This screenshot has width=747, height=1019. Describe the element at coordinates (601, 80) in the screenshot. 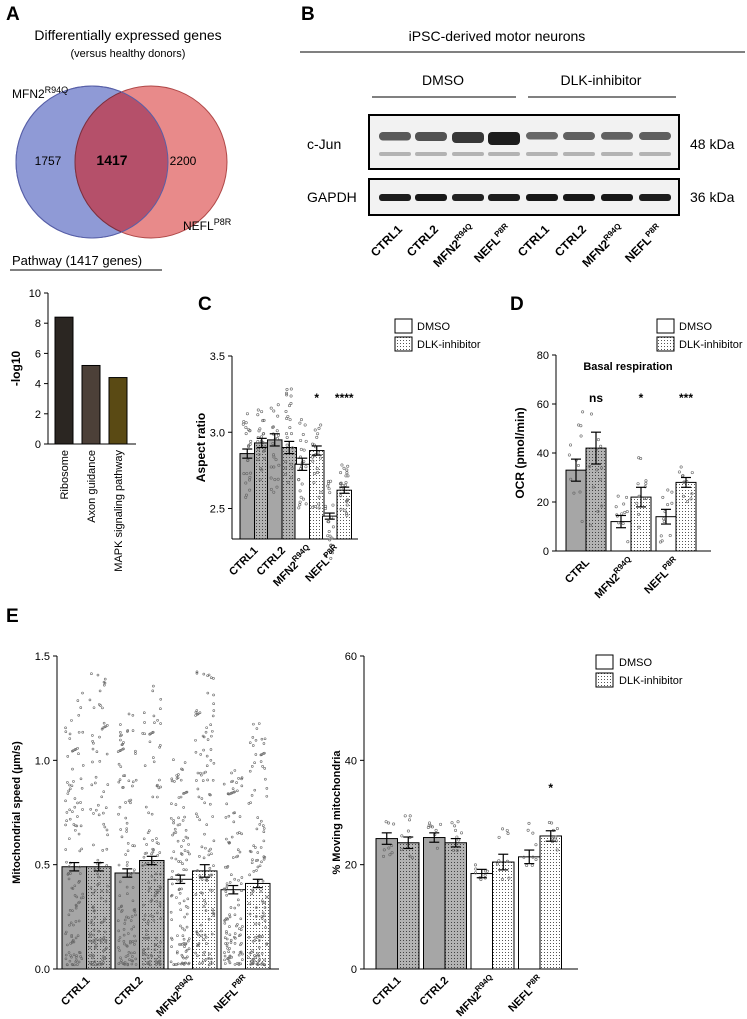

I see `group-dlk: DLK-inhibitor` at that location.